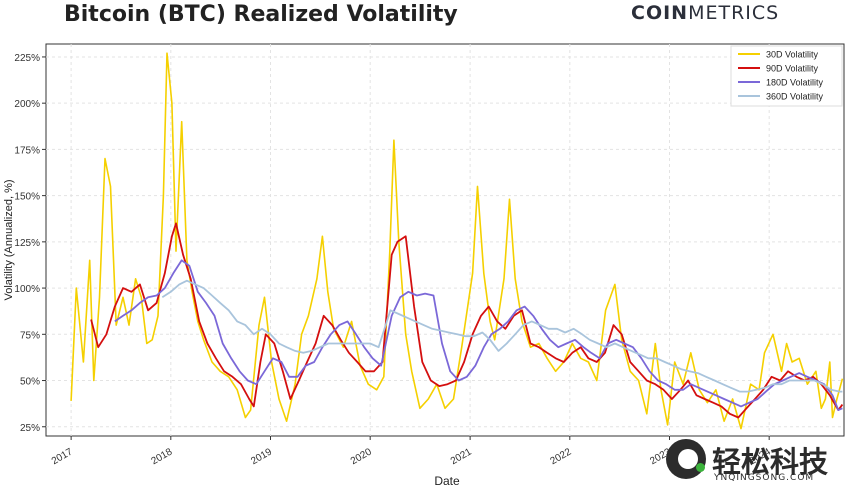 This screenshot has height=487, width=847. What do you see at coordinates (734, 13) in the screenshot?
I see `brand-logo-light: METRICS` at bounding box center [734, 13].